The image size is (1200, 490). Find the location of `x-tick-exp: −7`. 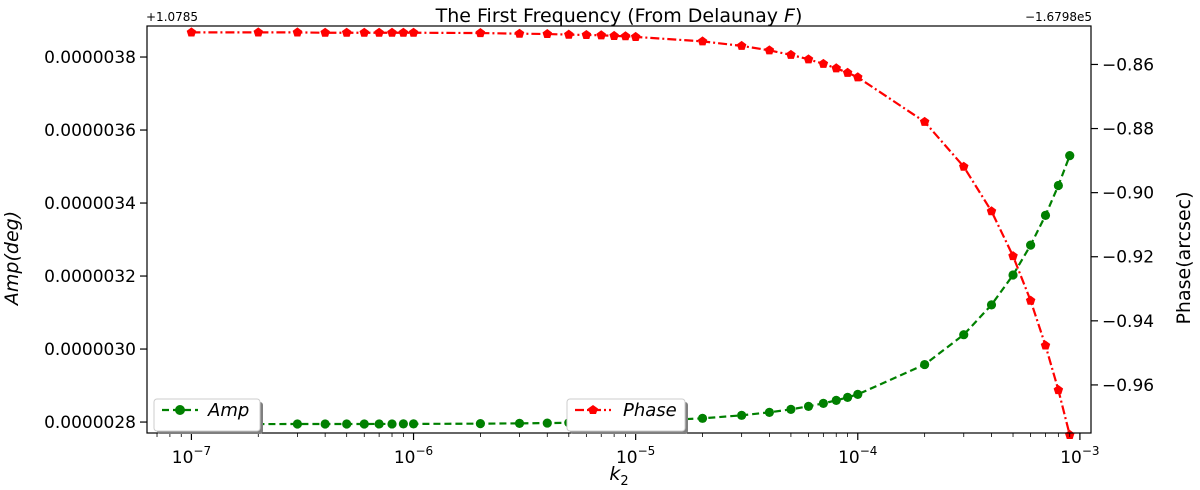

x-tick-exp: −7 is located at coordinates (202, 451).